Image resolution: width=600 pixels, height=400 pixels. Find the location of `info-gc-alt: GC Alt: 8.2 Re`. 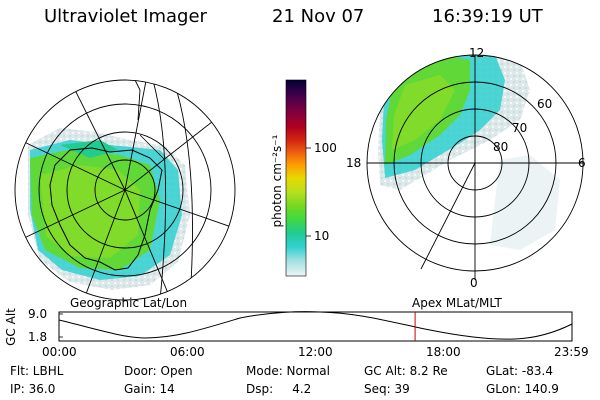

info-gc-alt: GC Alt: 8.2 Re is located at coordinates (406, 371).